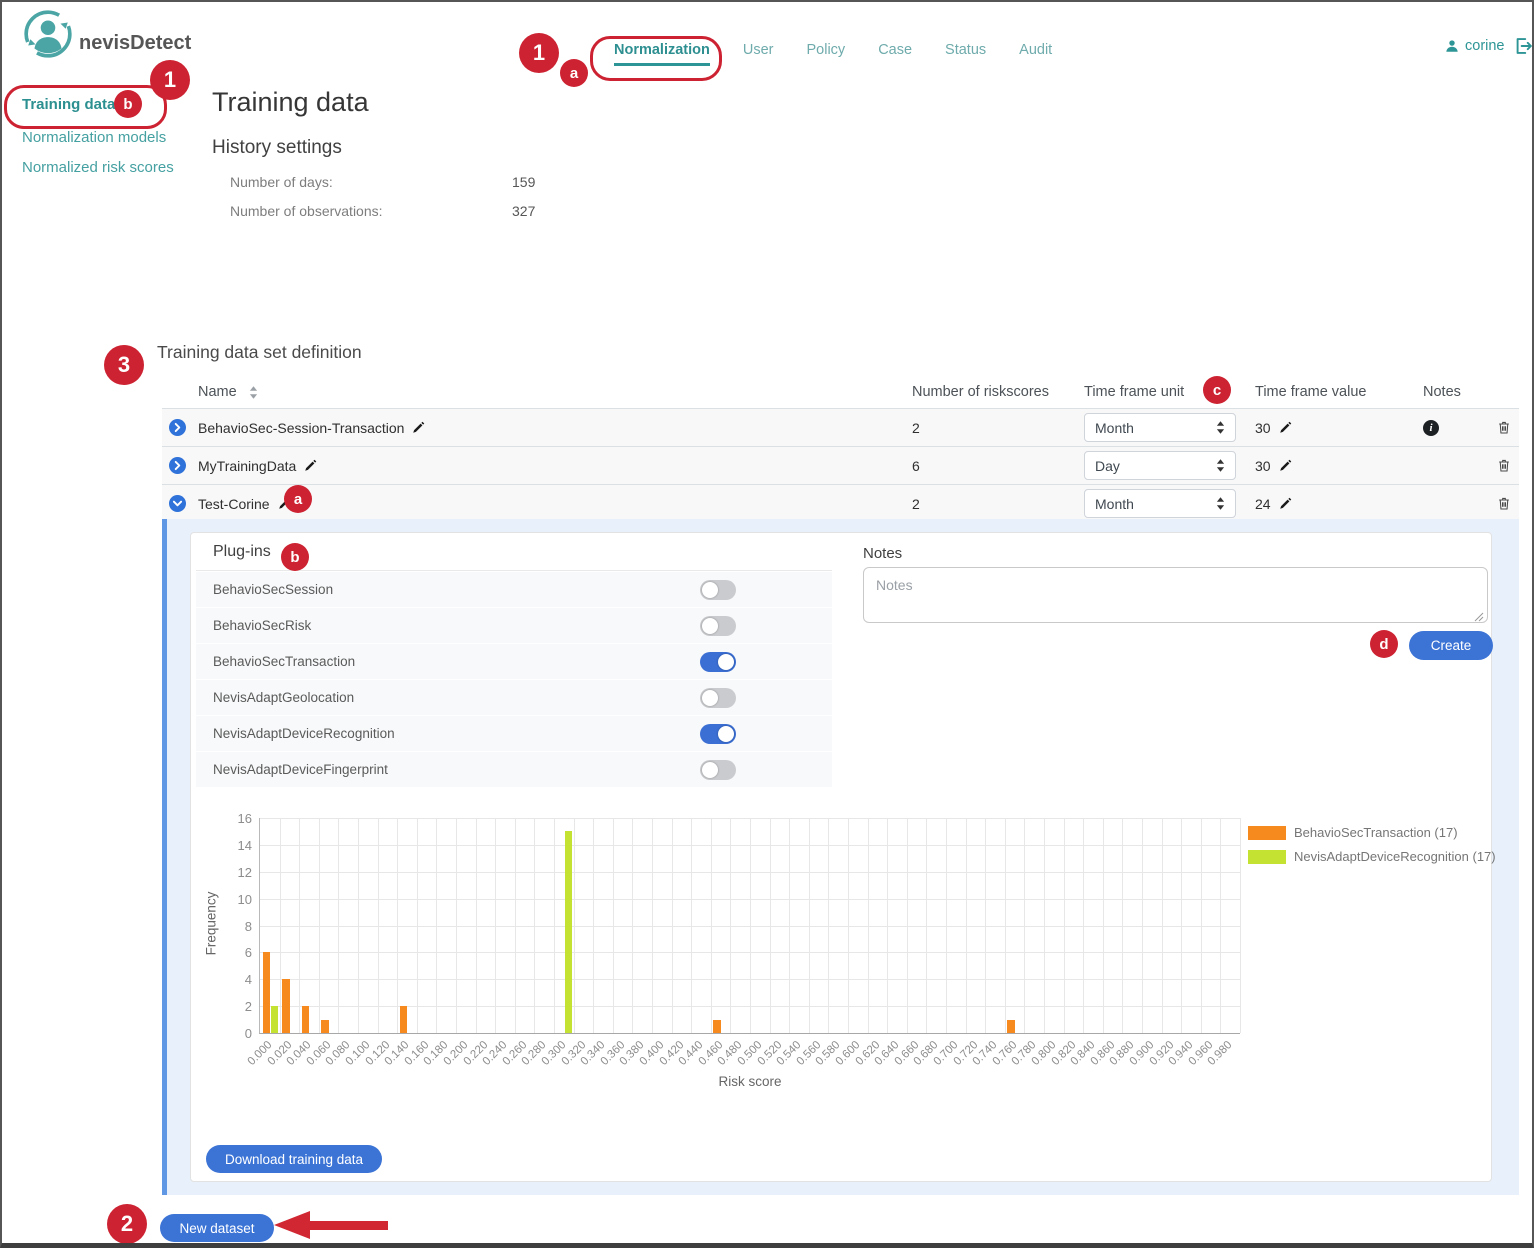  Describe the element at coordinates (1220, 465) in the screenshot. I see `select-arrows-icon` at that location.